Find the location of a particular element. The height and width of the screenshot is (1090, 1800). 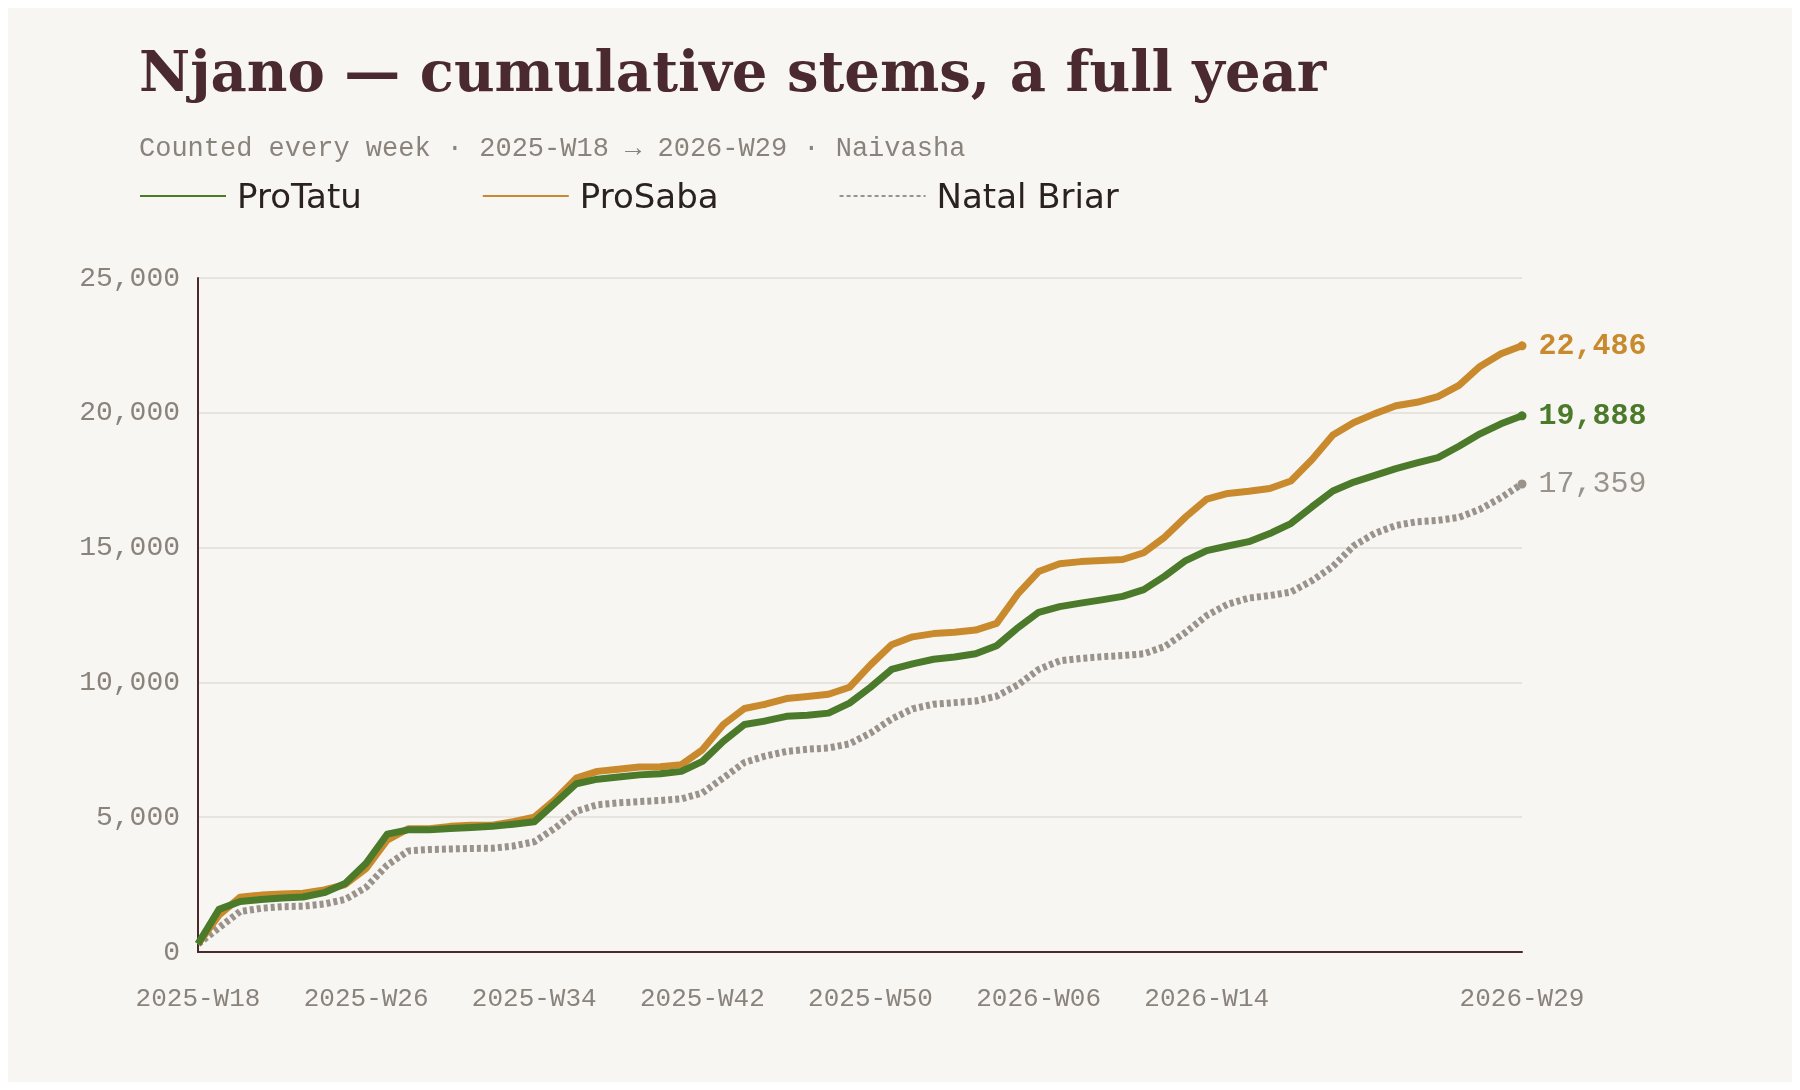

y-tick-label: 0 is located at coordinates (171, 952).